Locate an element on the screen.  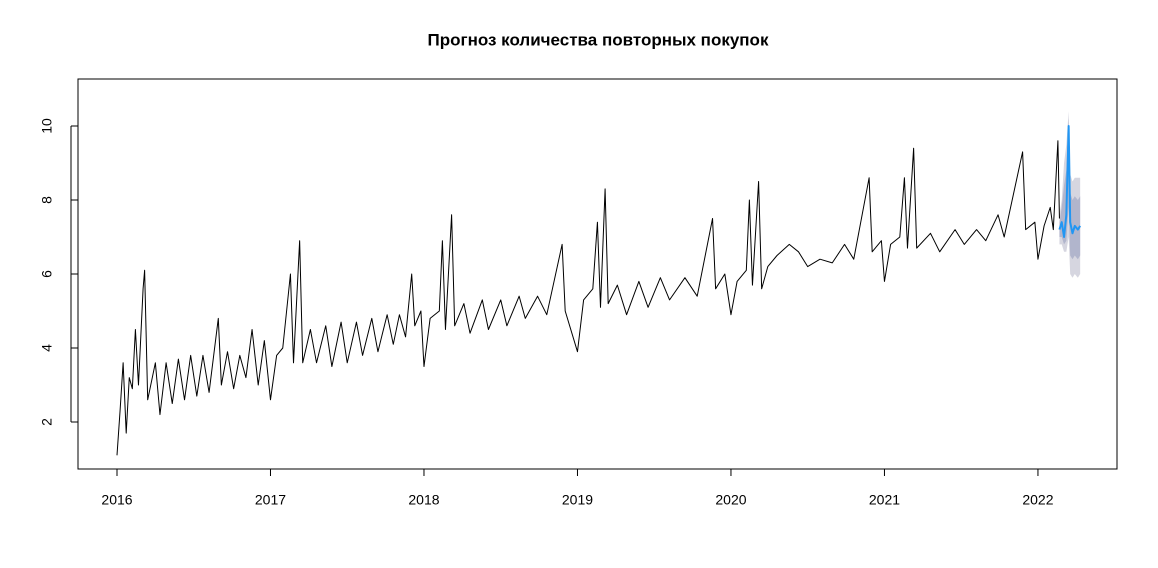
y-tick-label: 8 is located at coordinates (47, 200).